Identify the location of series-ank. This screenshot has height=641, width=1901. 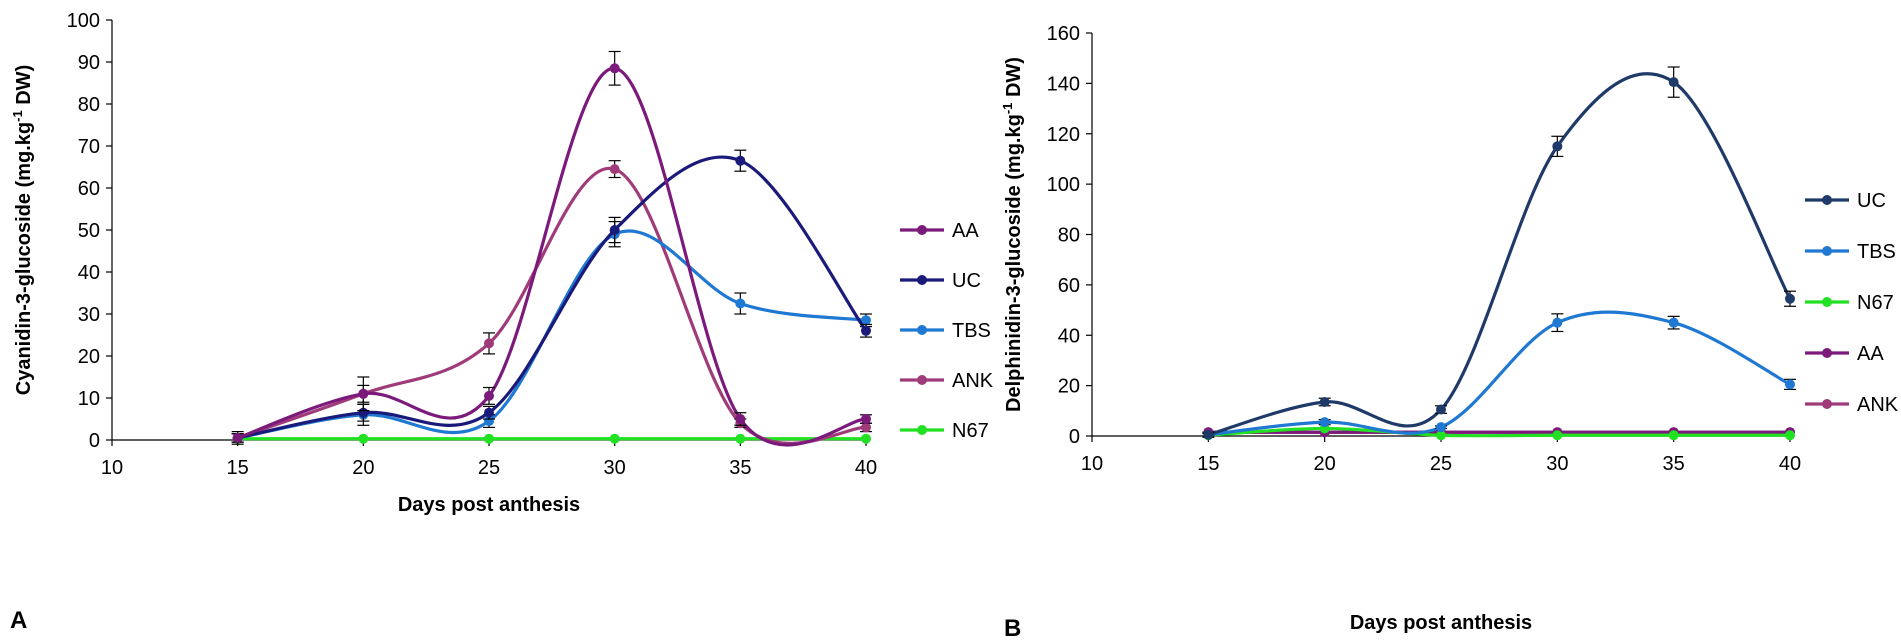
(551, 302).